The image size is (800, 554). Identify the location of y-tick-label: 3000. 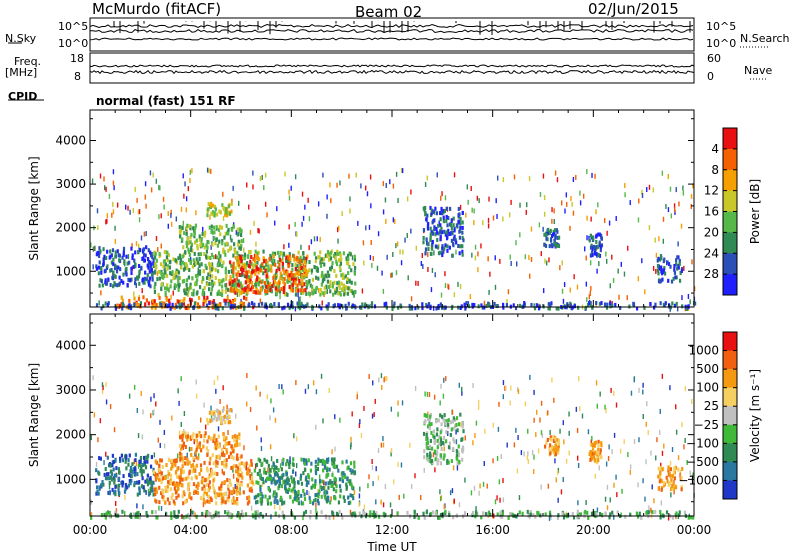
(70, 390).